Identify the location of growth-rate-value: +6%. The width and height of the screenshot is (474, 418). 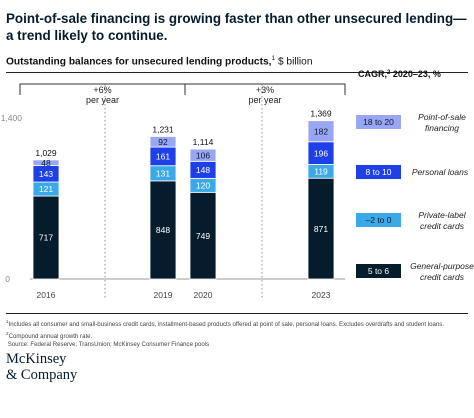
(102, 90).